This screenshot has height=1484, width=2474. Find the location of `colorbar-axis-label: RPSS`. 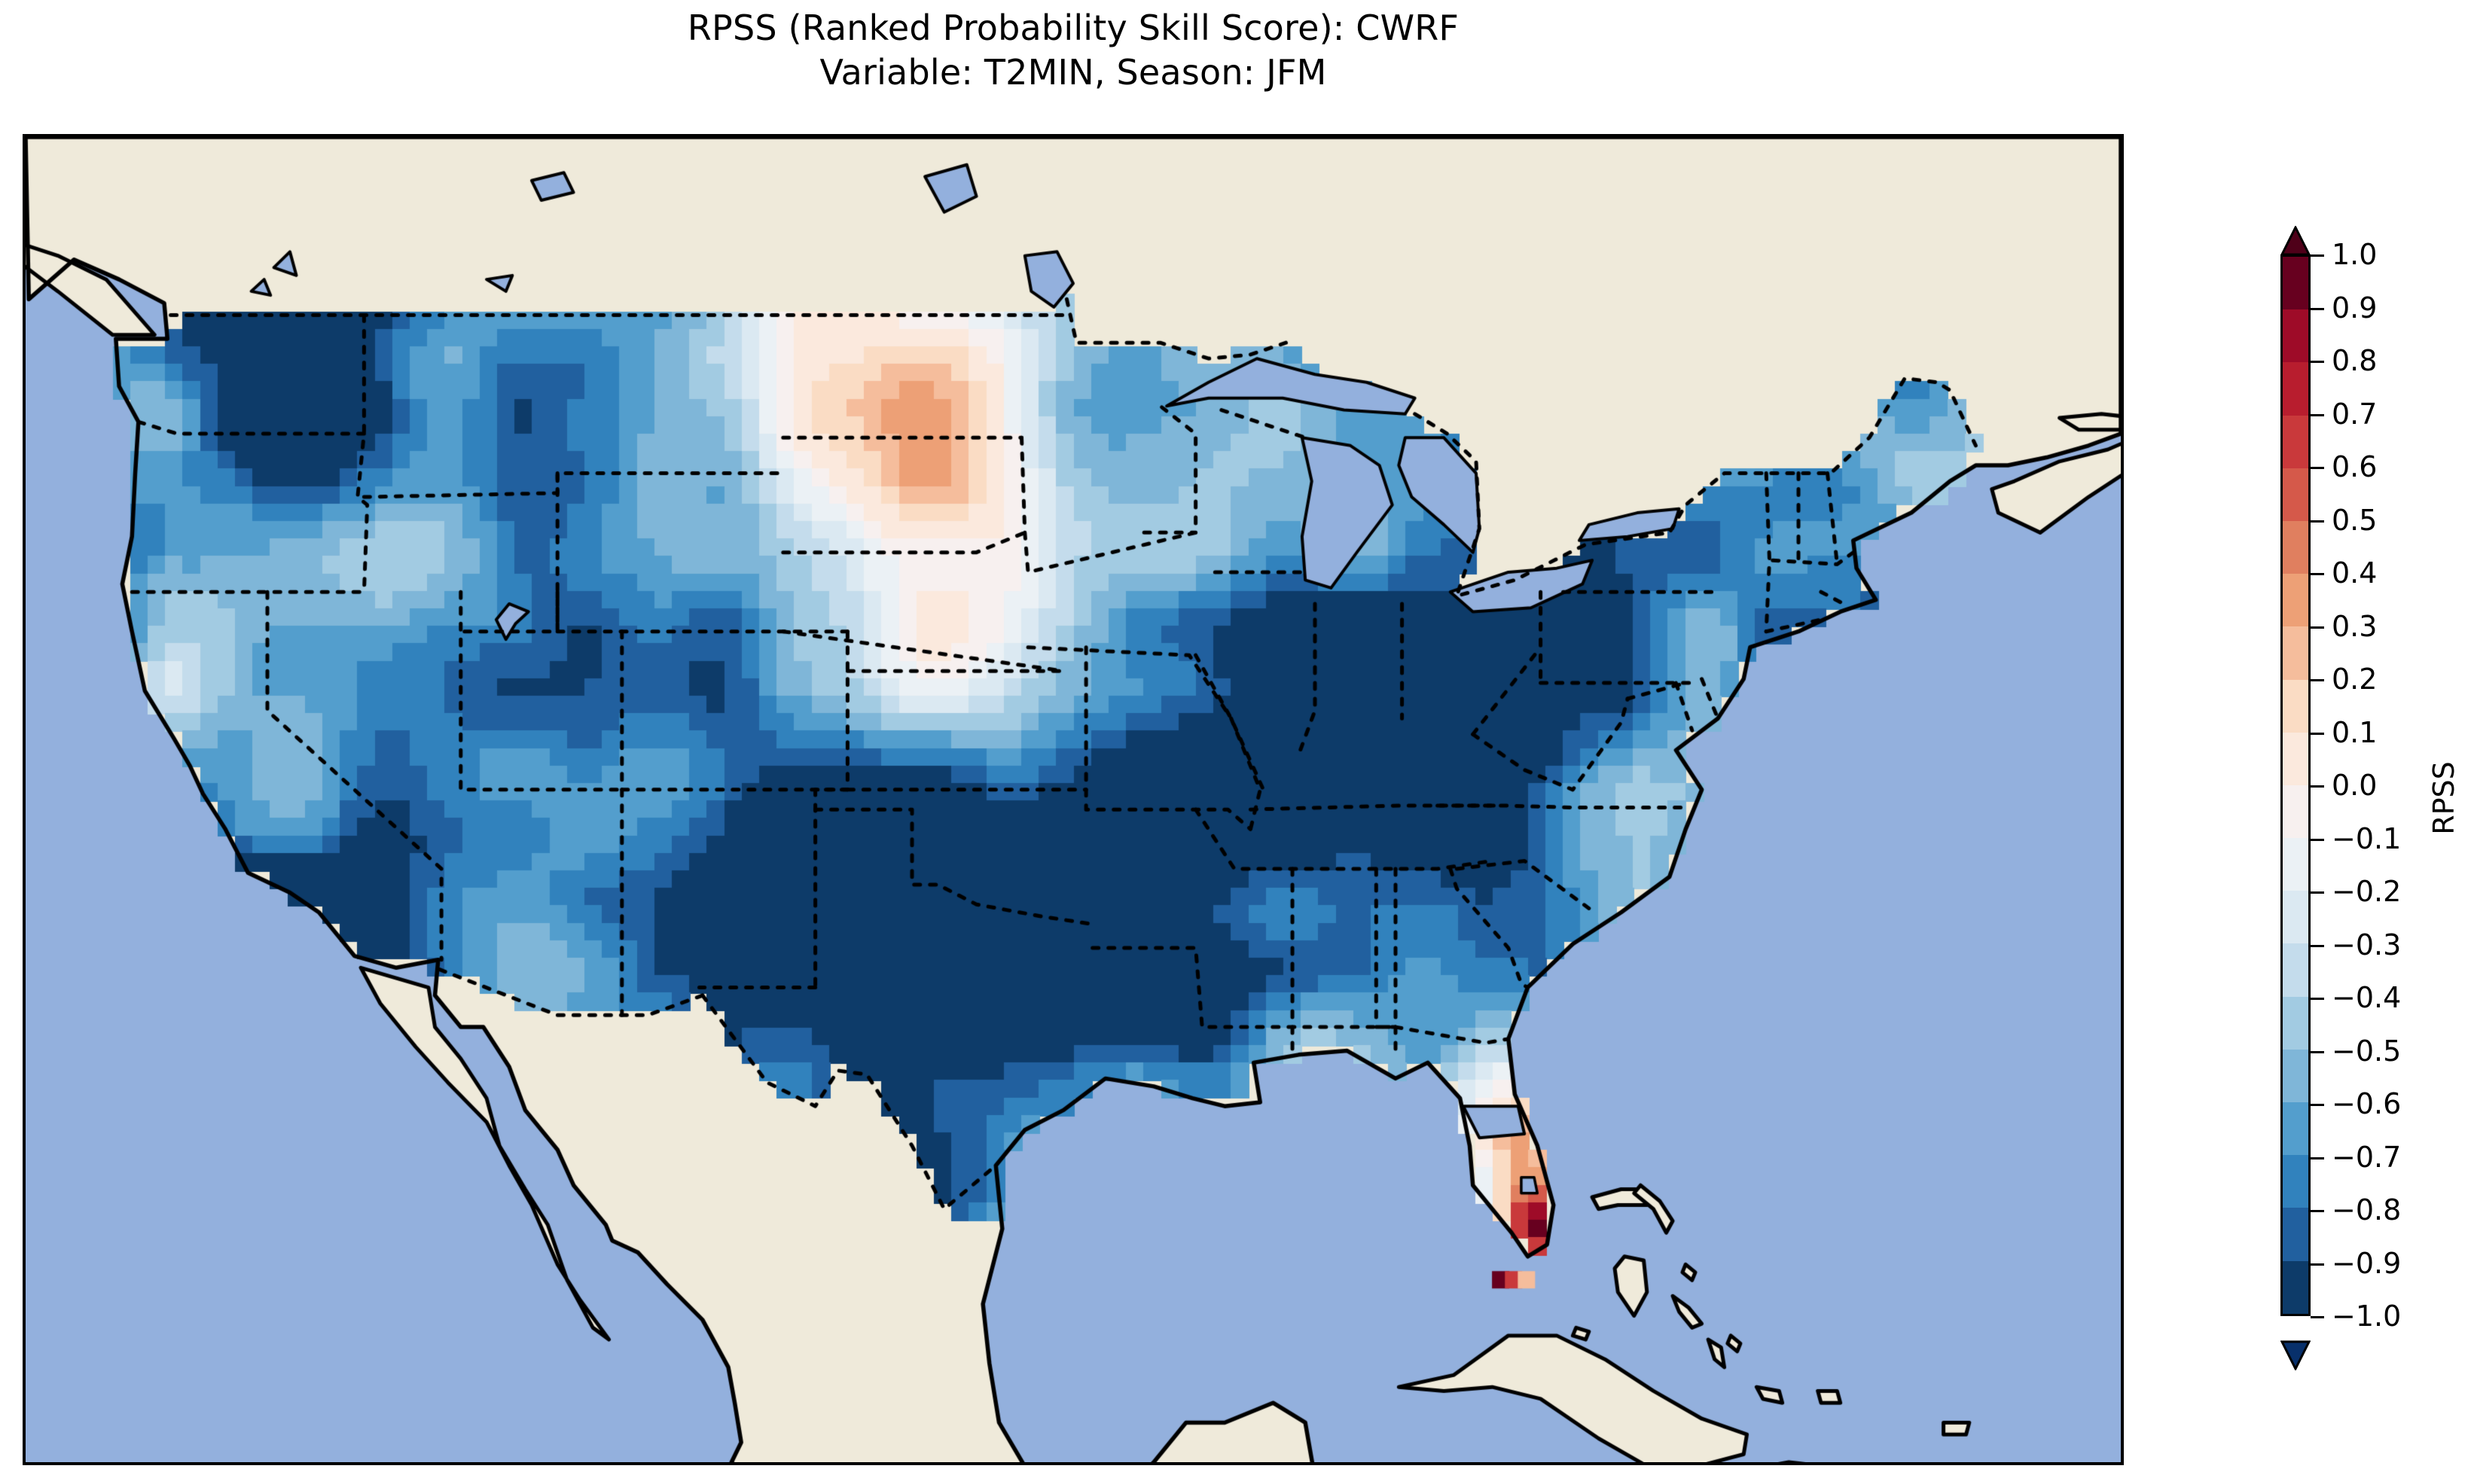

colorbar-axis-label: RPSS is located at coordinates (2443, 798).